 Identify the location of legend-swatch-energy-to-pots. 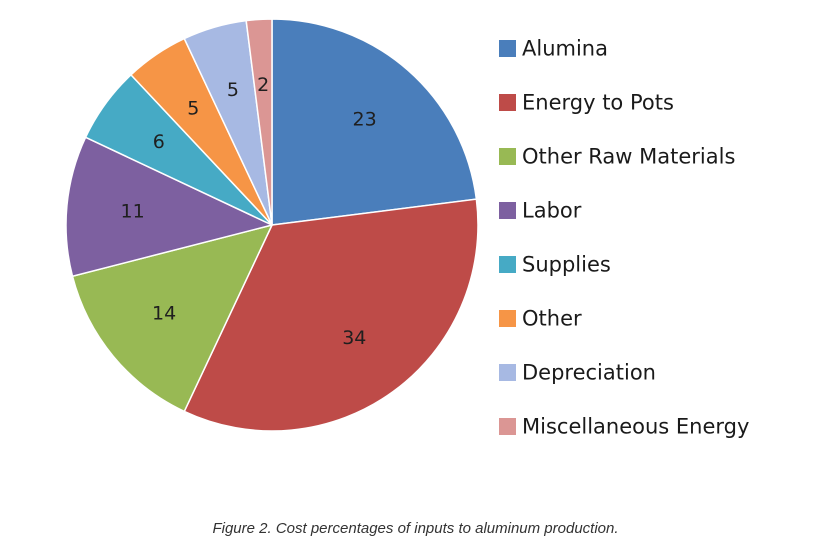
(507, 102).